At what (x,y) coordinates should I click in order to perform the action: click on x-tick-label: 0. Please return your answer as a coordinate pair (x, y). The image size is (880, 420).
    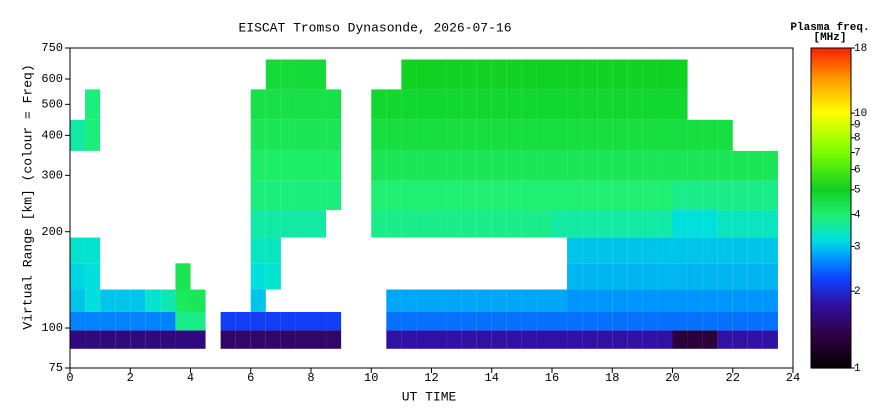
    Looking at the image, I should click on (69, 378).